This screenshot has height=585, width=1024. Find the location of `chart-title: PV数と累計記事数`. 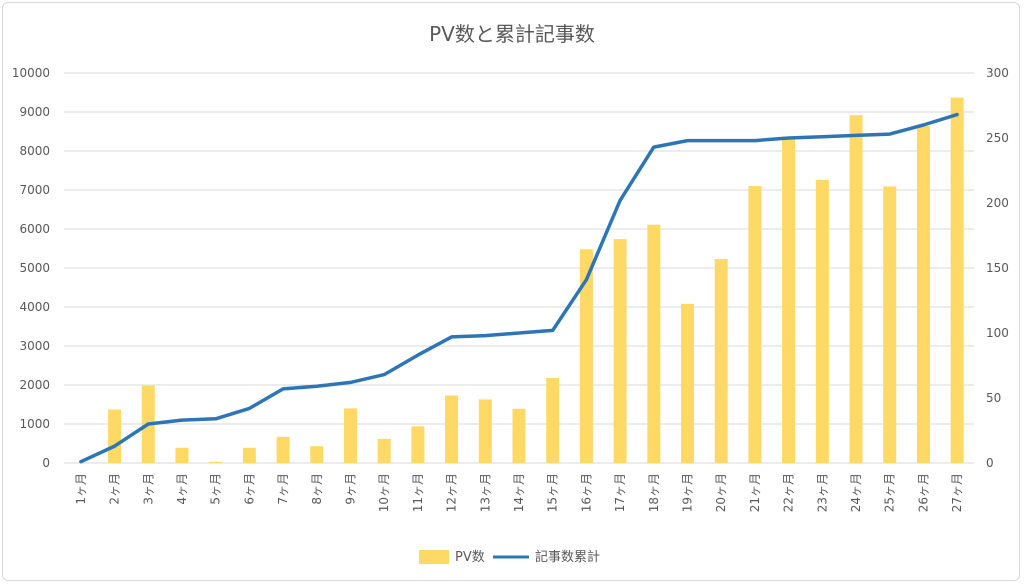

chart-title: PV数と累計記事数 is located at coordinates (512, 34).